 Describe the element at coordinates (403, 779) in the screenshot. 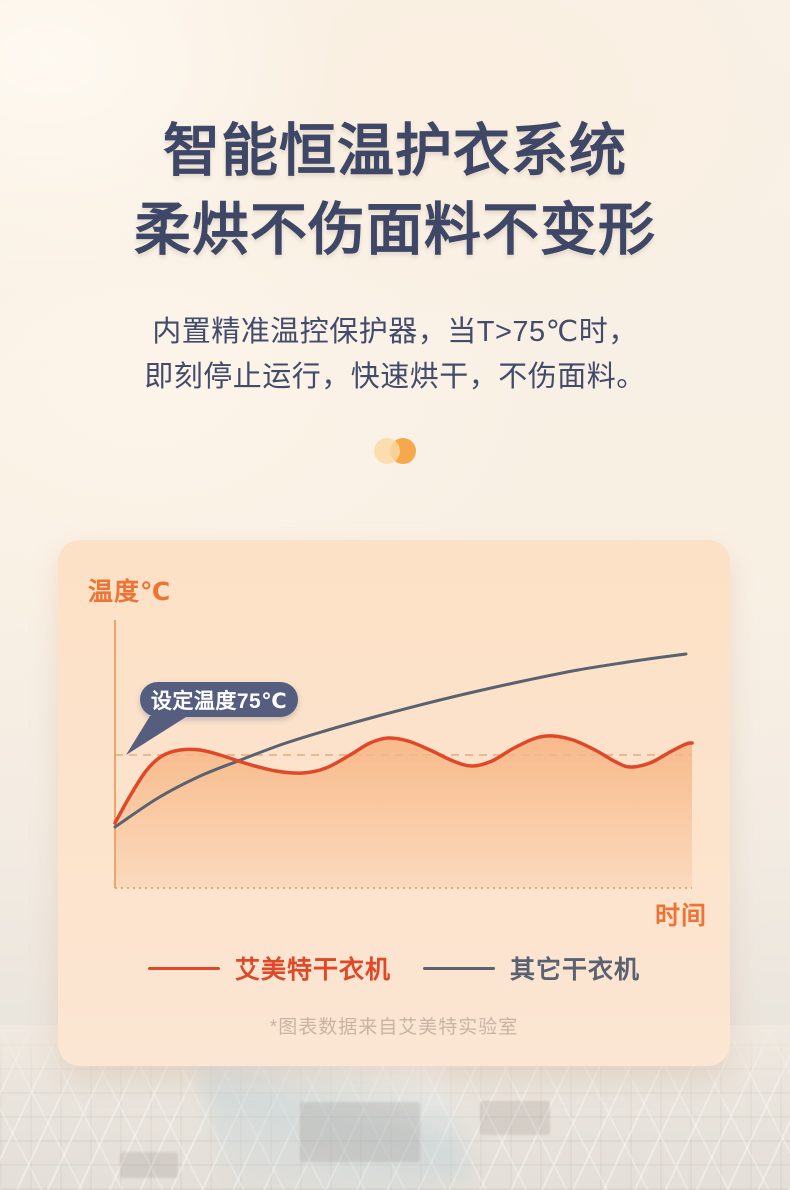

I see `airmate-dryer-curve` at that location.